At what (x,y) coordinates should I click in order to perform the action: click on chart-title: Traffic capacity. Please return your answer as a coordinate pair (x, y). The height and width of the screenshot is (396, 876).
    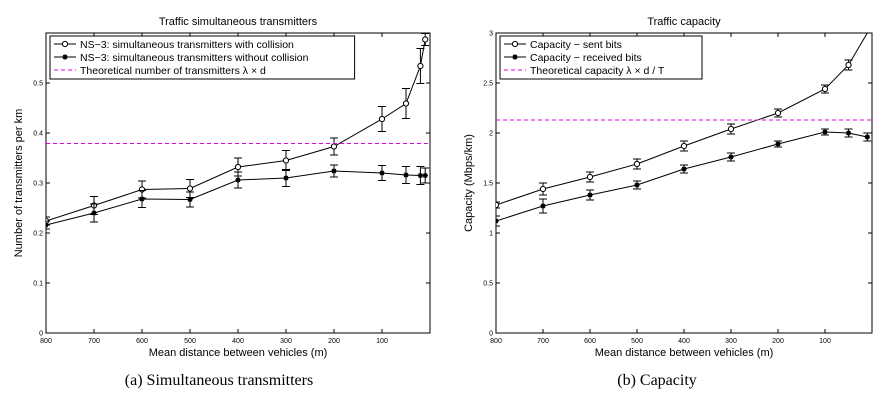
    Looking at the image, I should click on (684, 22).